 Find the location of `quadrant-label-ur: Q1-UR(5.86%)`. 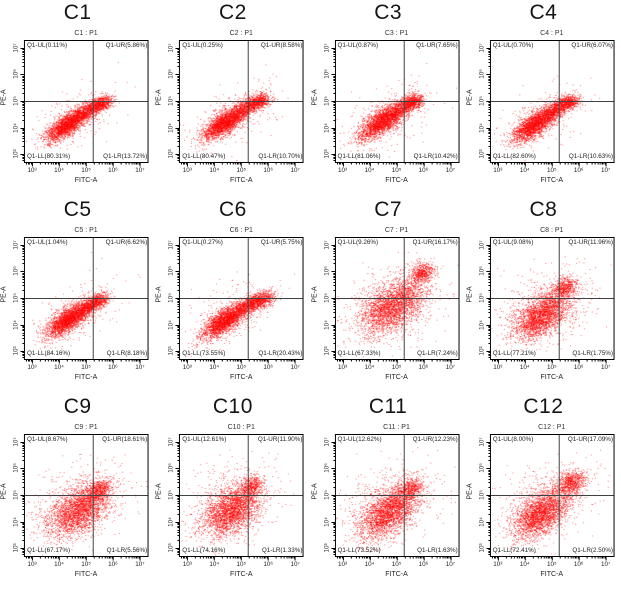

quadrant-label-ur: Q1-UR(5.86%) is located at coordinates (126, 45).